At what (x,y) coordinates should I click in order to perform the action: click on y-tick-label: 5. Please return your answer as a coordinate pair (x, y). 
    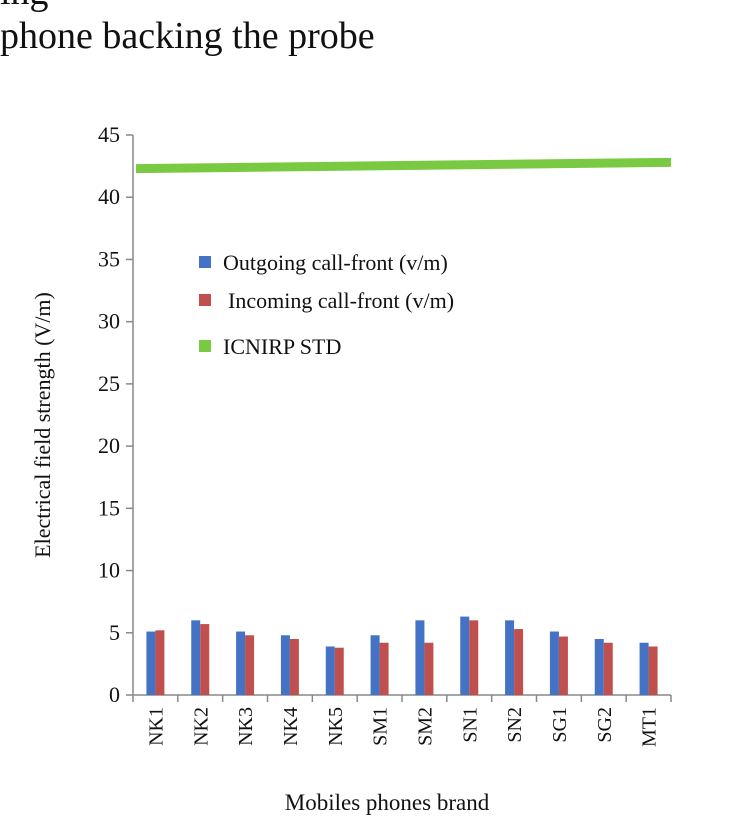
    Looking at the image, I should click on (114, 632).